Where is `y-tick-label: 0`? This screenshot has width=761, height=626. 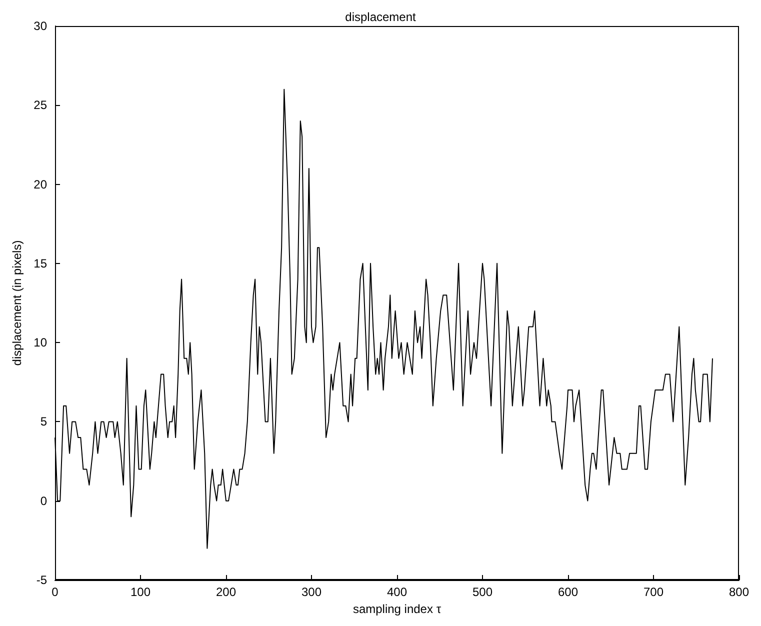
y-tick-label: 0 is located at coordinates (44, 501).